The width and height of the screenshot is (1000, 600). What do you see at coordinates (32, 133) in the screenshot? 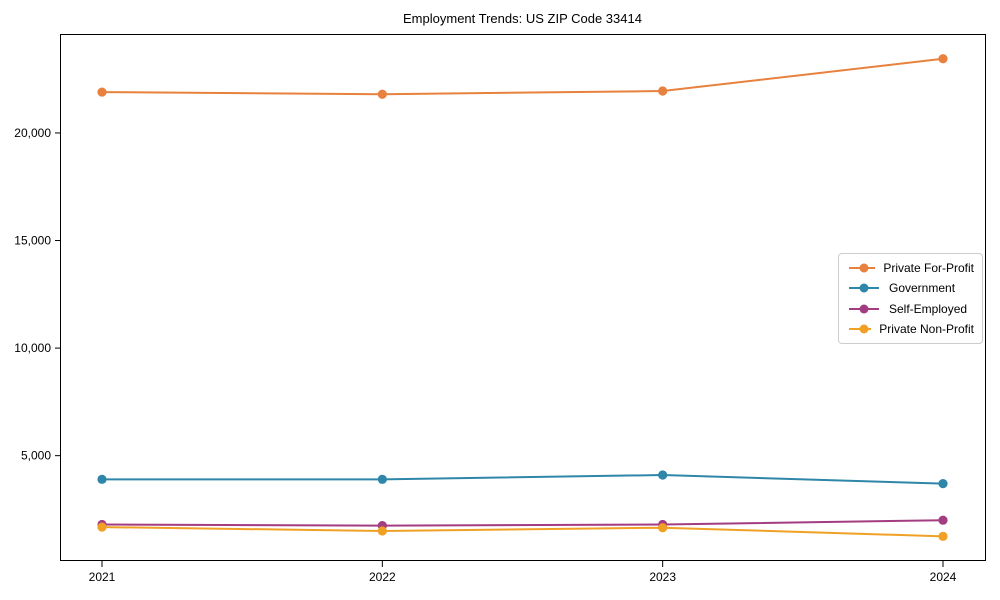
I see `y-tick-label: 20,000` at bounding box center [32, 133].